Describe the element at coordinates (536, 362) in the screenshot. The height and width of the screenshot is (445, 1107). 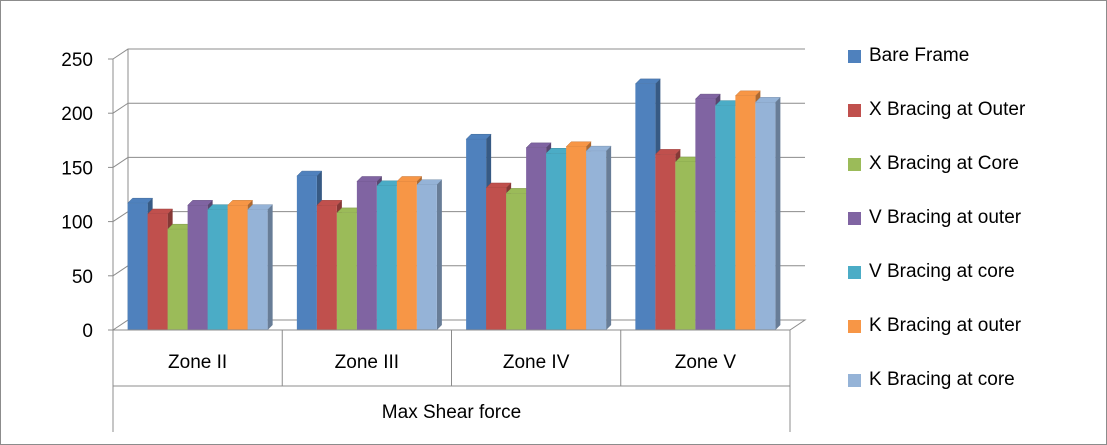
I see `x-tick-label: Zone IV` at that location.